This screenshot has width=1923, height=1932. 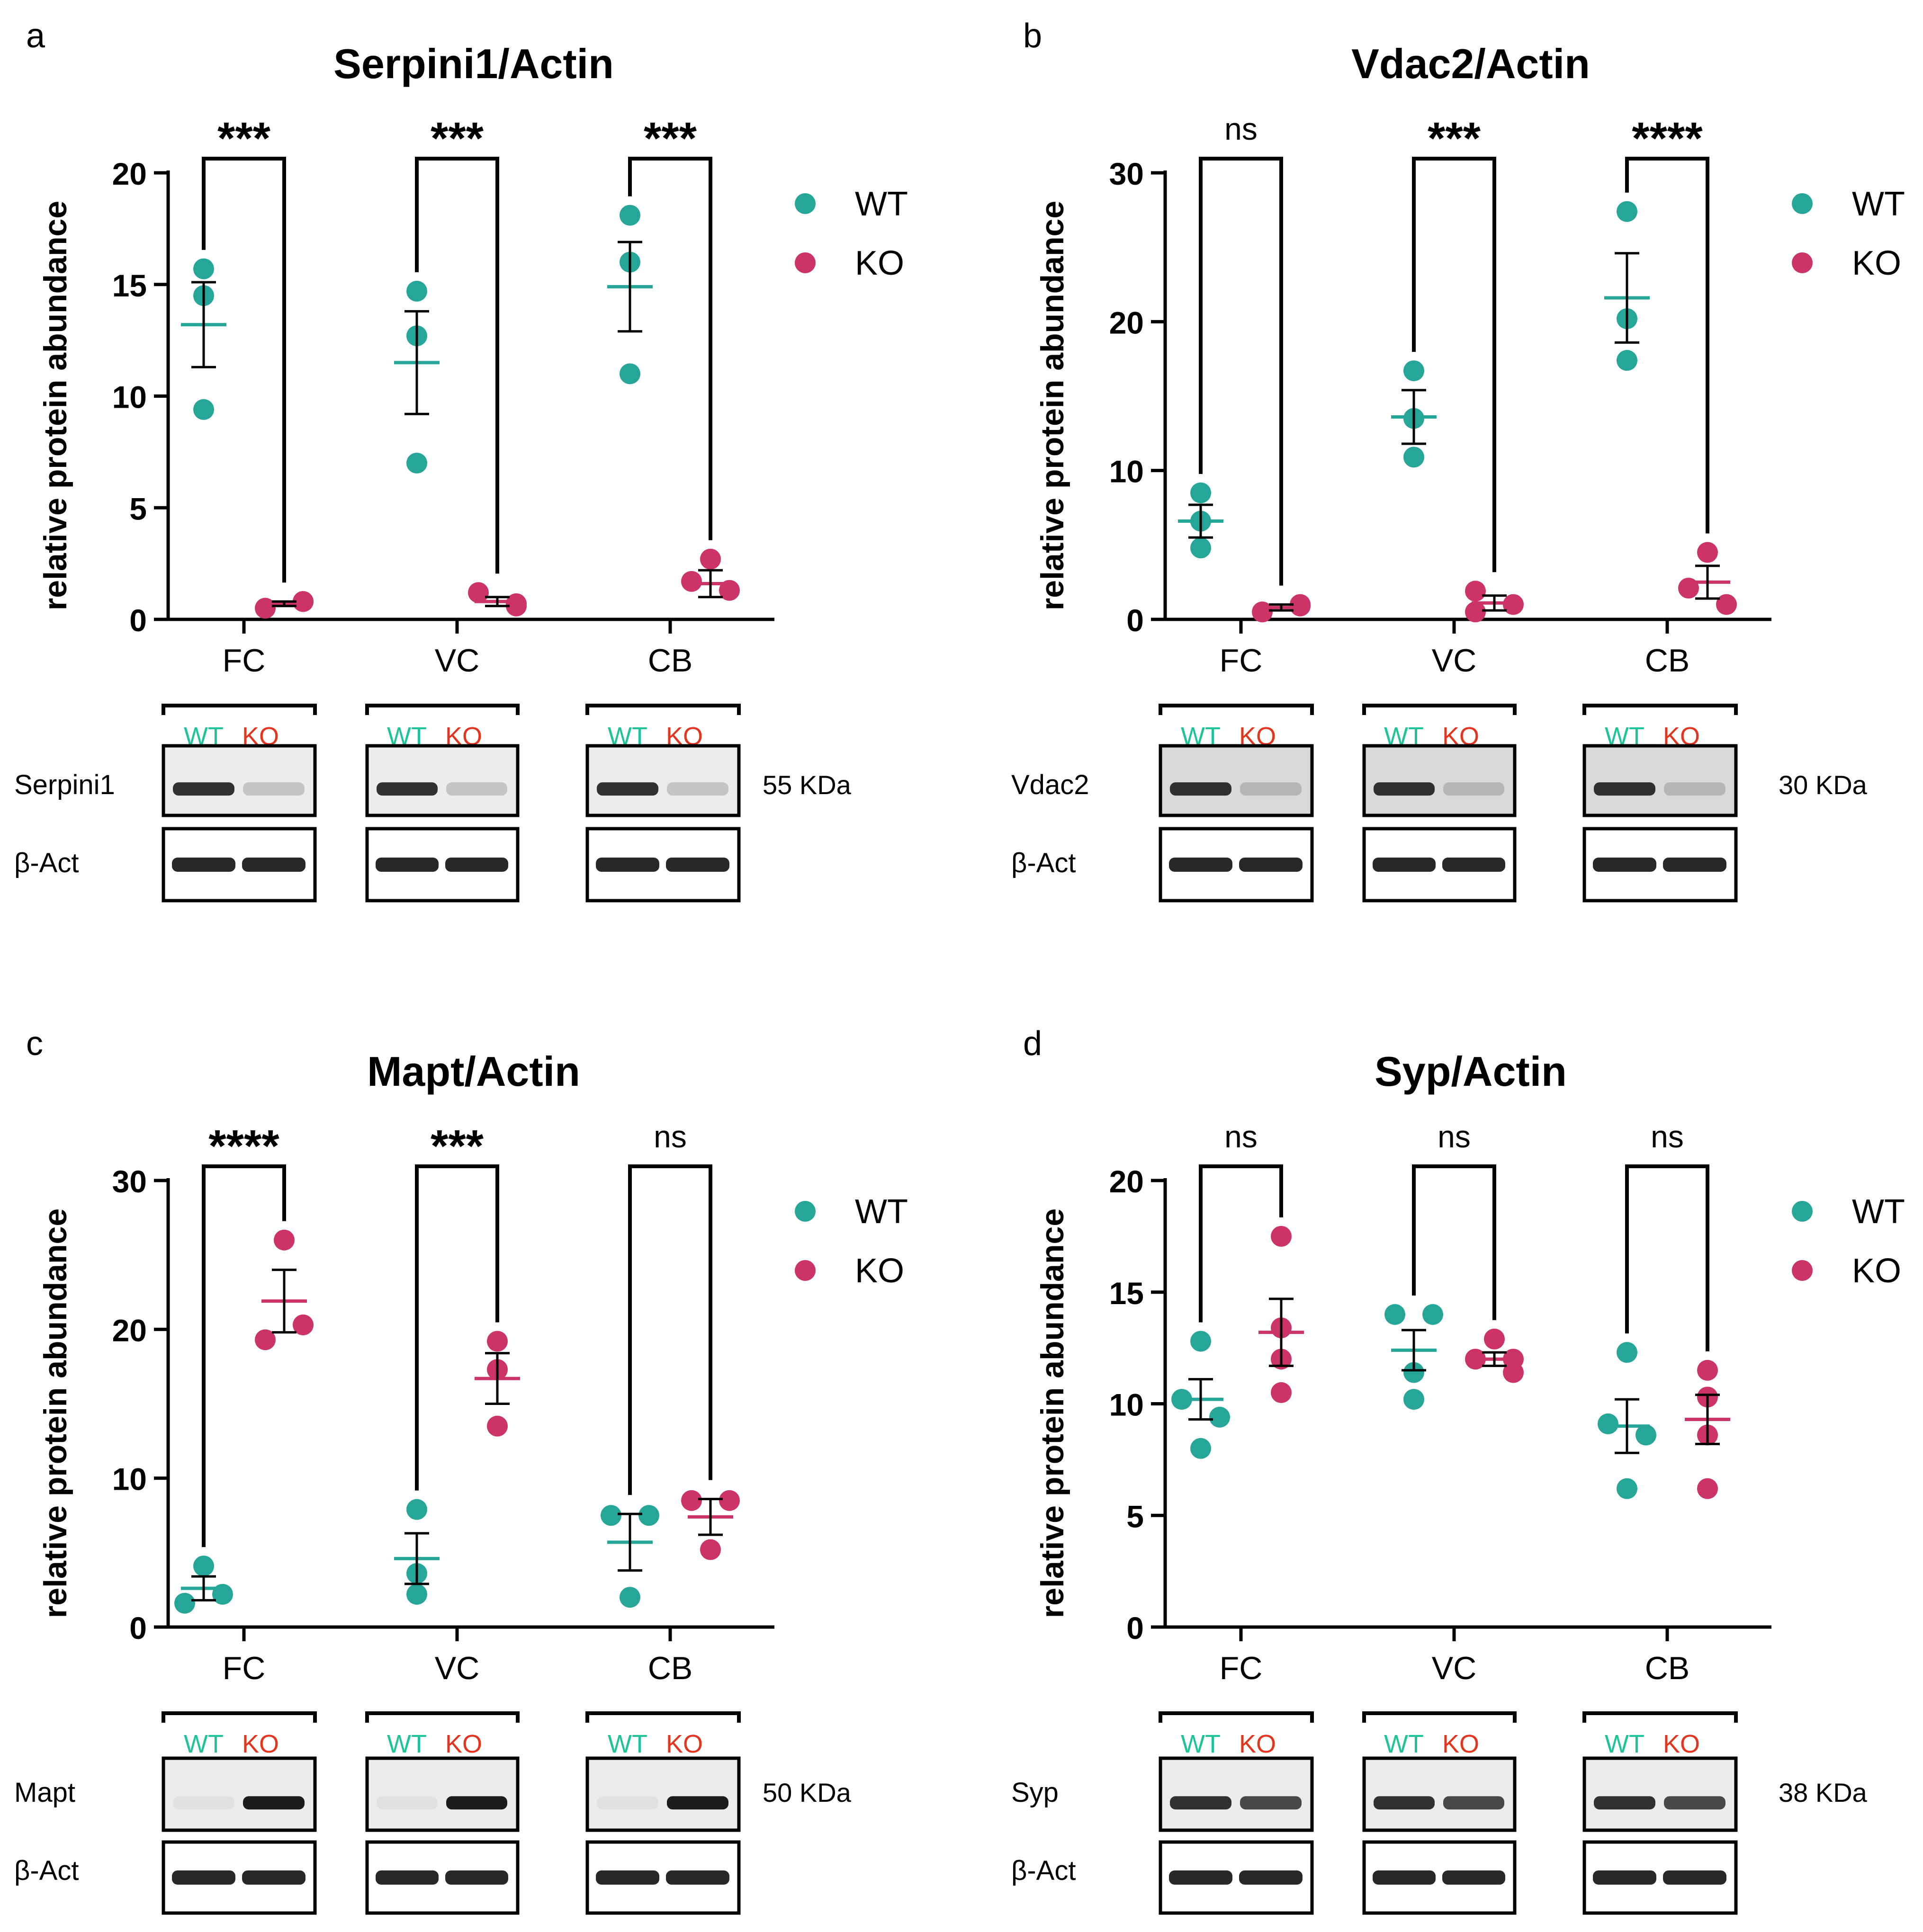 I want to click on y-tick-label: 30, so click(x=1127, y=173).